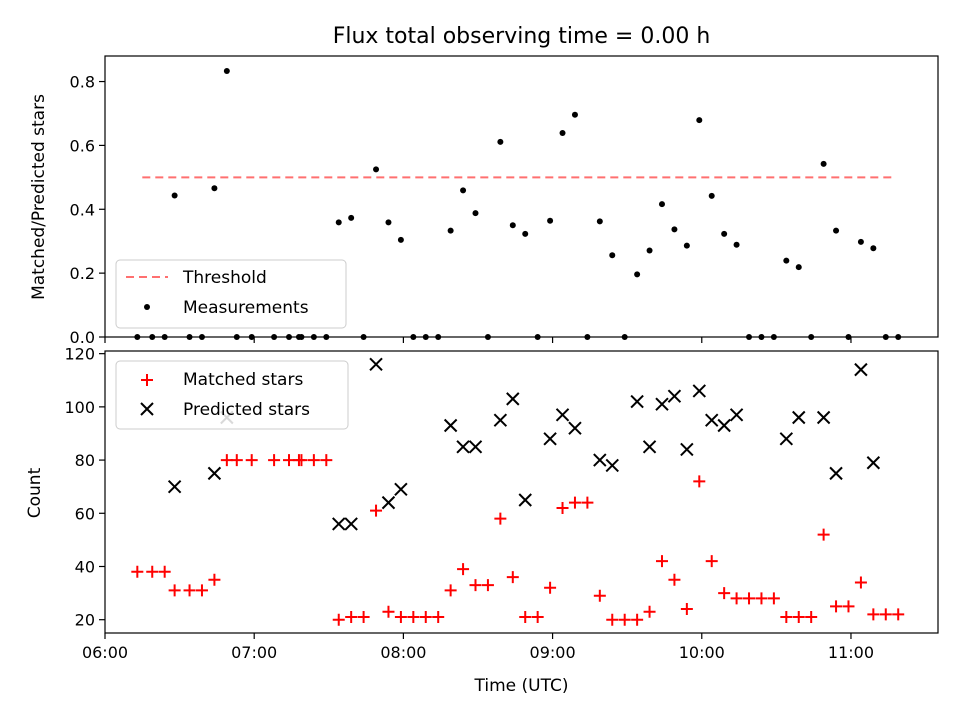  Describe the element at coordinates (79, 407) in the screenshot. I see `y-tick-label: 100` at that location.